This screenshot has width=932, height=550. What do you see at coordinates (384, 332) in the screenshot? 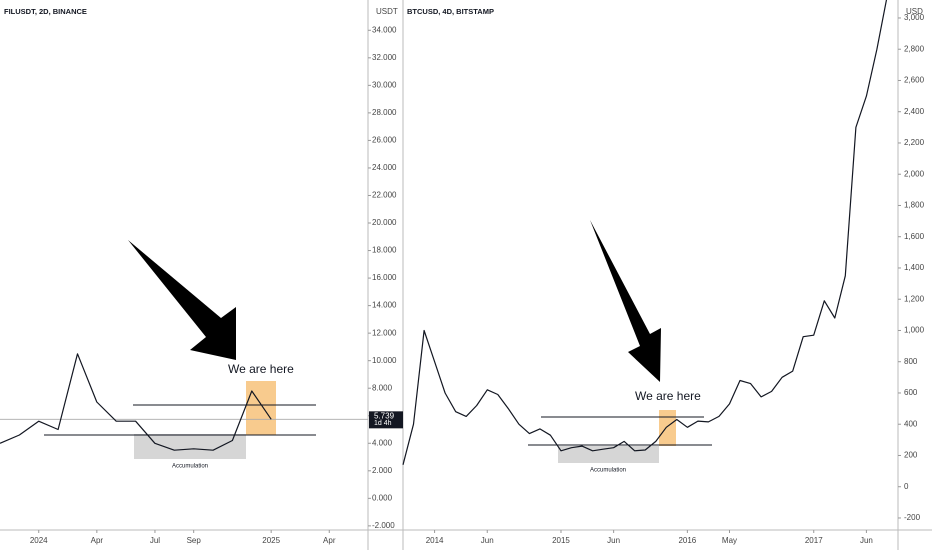
I see `y-tick-label: 12.000` at bounding box center [384, 332].